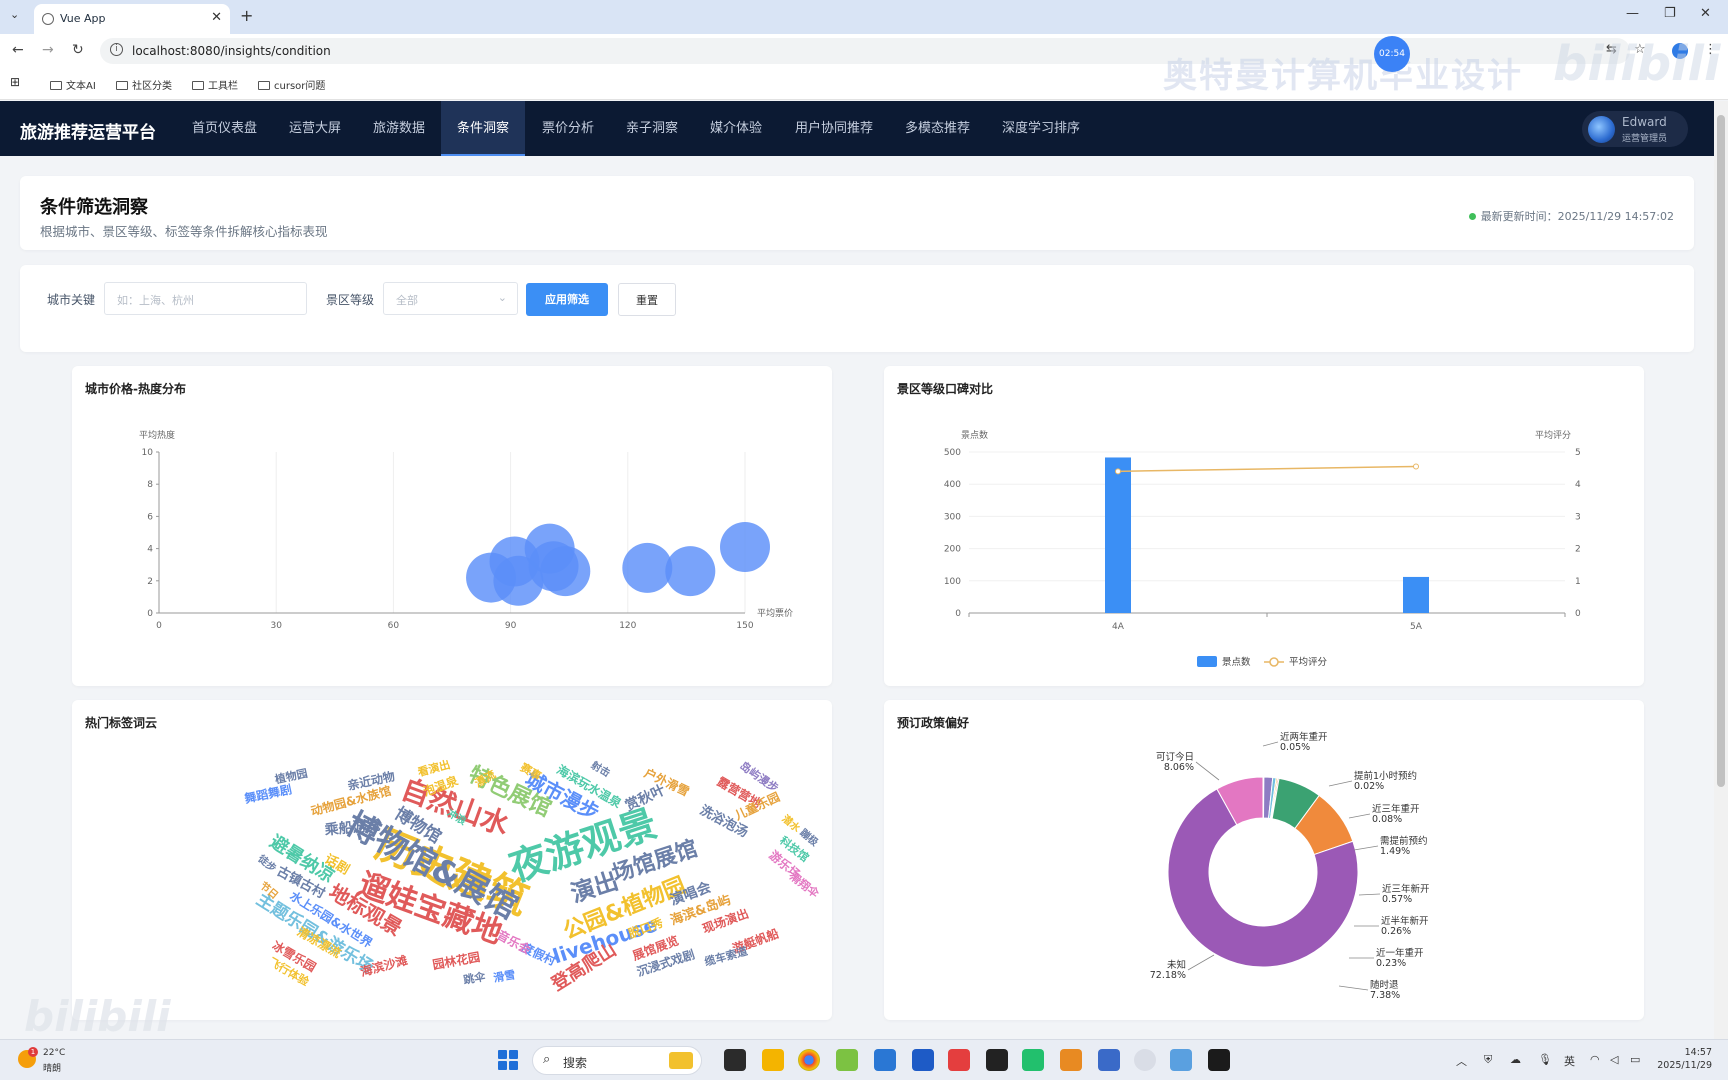 This screenshot has height=1080, width=1728. Describe the element at coordinates (885, 1060) in the screenshot. I see `app-icon-blue` at that location.